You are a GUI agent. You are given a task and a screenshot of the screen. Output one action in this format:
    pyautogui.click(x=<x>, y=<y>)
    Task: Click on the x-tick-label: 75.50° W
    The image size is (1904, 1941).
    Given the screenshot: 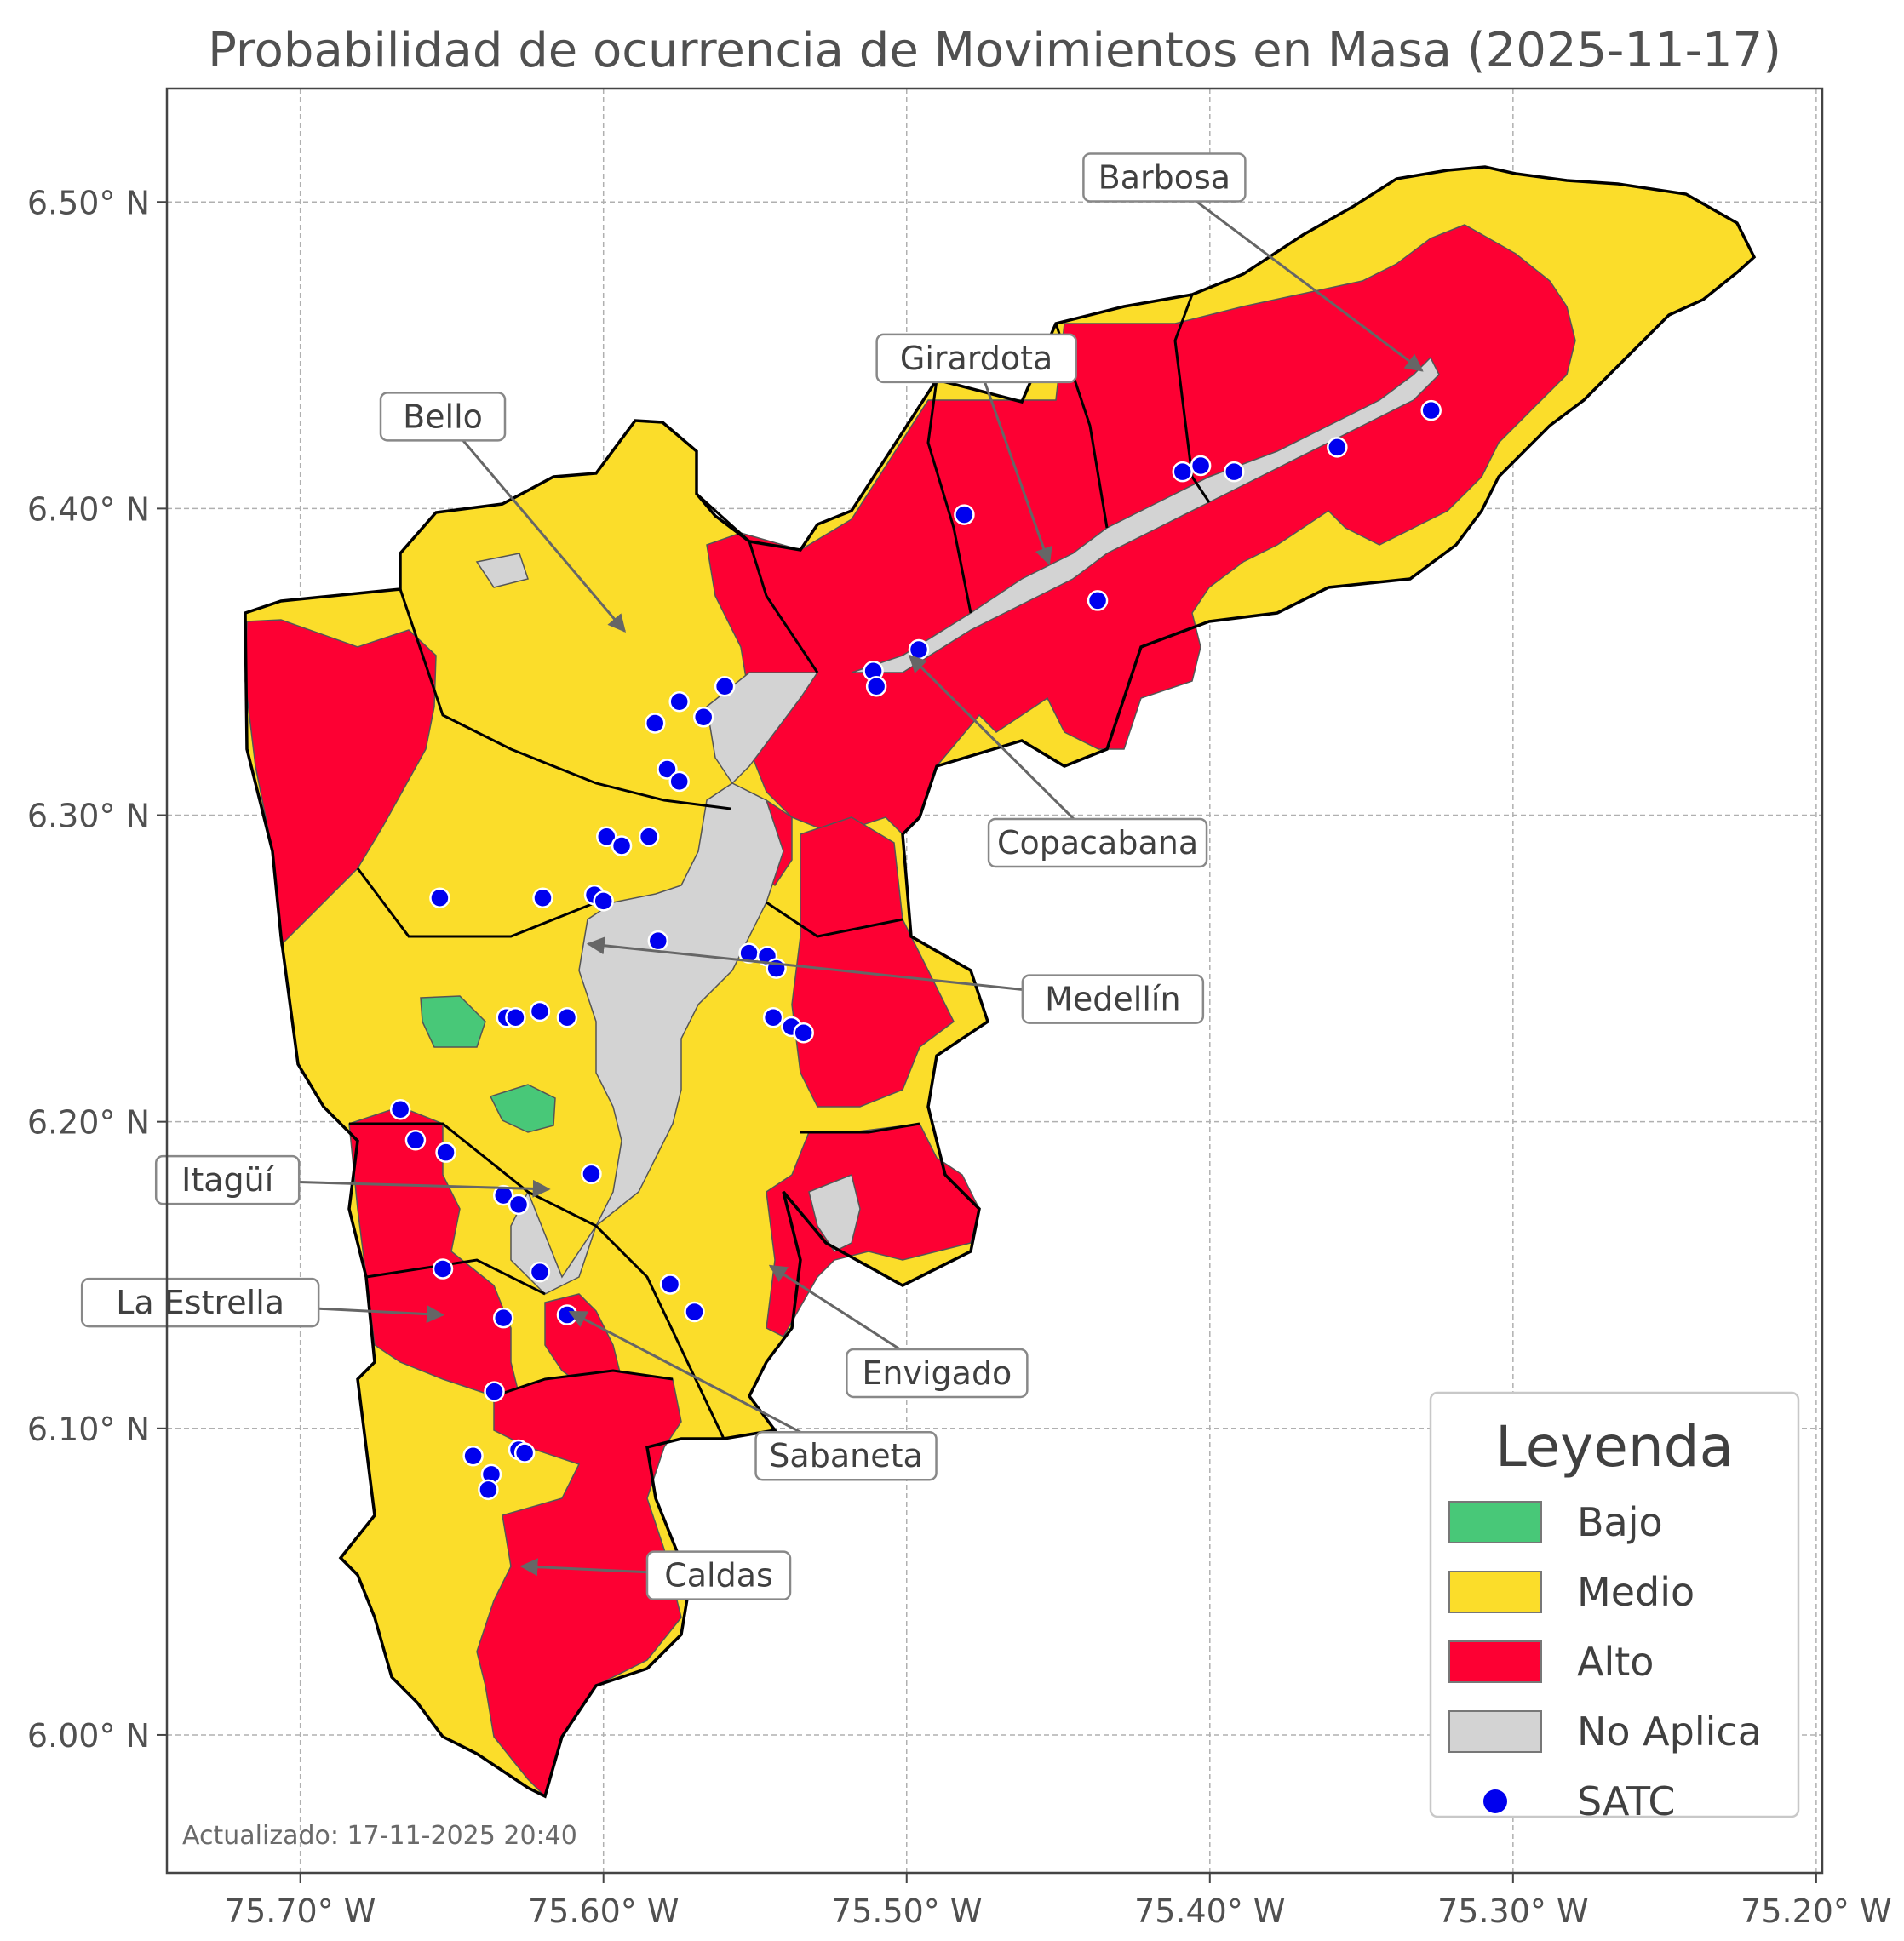 What is the action you would take?
    pyautogui.click(x=907, y=1911)
    